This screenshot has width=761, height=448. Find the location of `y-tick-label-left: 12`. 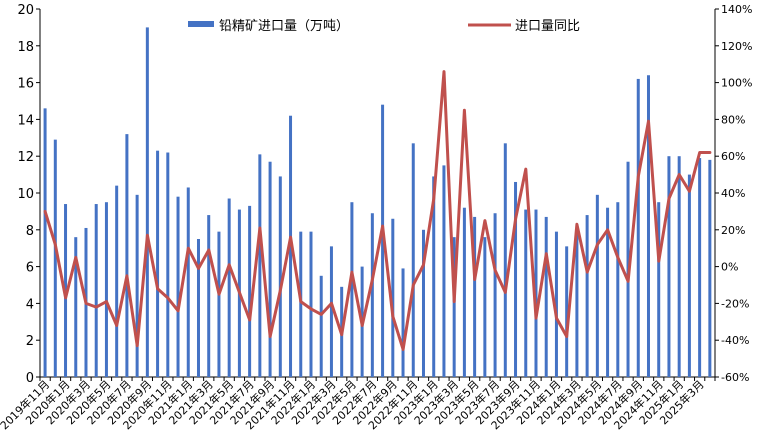

y-tick-label-left: 12 is located at coordinates (25, 157).